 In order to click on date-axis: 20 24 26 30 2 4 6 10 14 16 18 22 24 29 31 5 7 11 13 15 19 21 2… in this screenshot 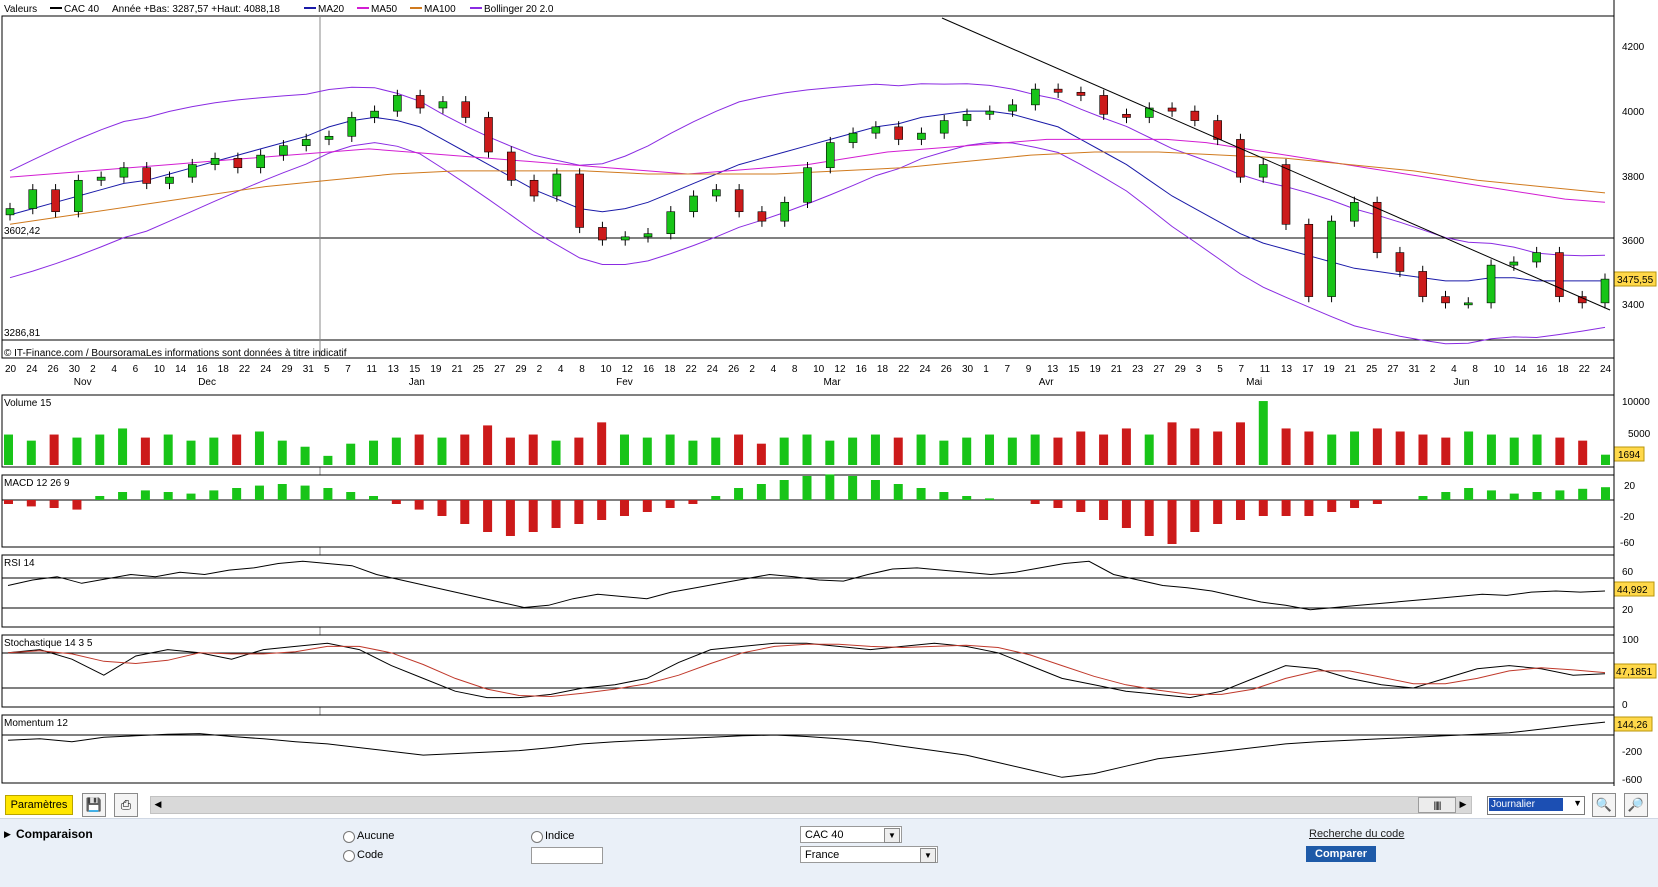, I will do `click(808, 369)`.